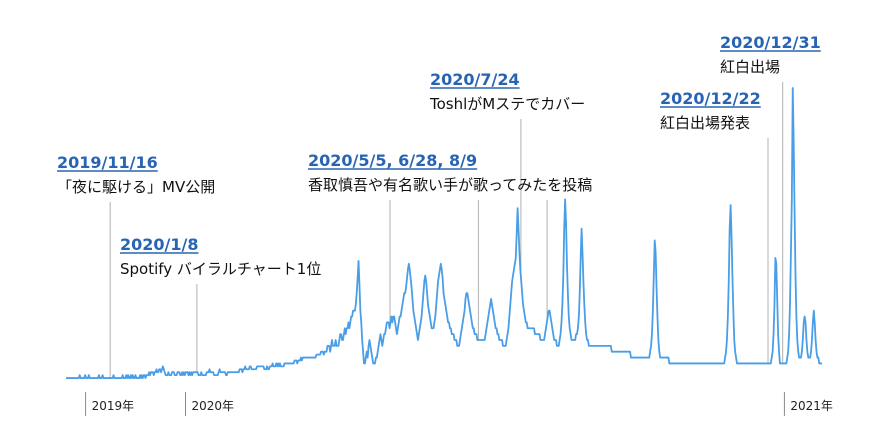  What do you see at coordinates (459, 404) in the screenshot?
I see `x-axis: 2019年 2020年 2021年` at bounding box center [459, 404].